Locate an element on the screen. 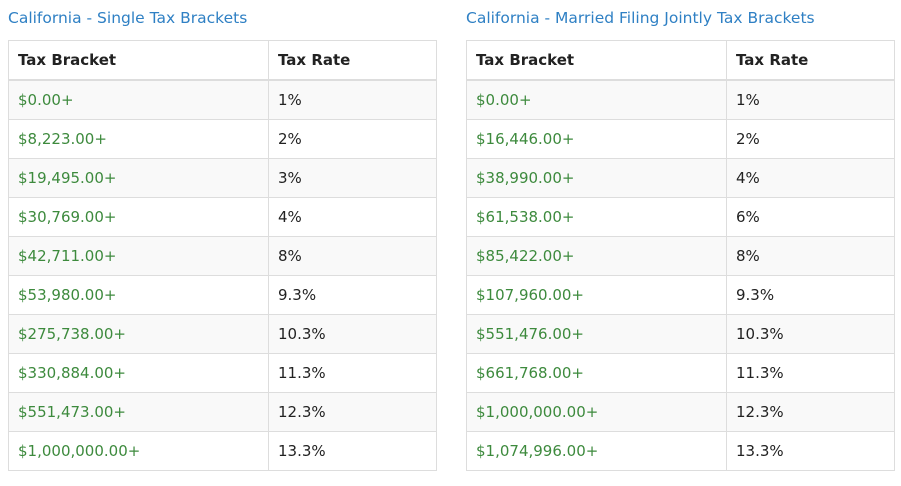  table-row: $275,738.00+ 10.3% is located at coordinates (222, 334).